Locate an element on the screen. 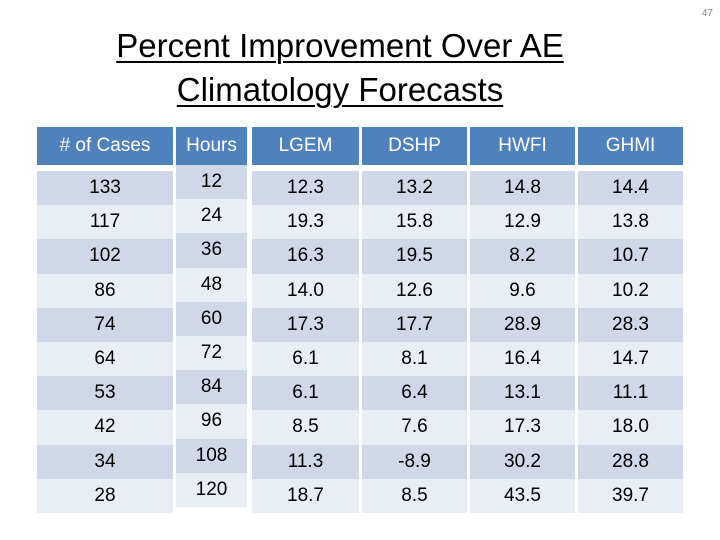 The width and height of the screenshot is (720, 540). cell-cases: 74 is located at coordinates (105, 324).